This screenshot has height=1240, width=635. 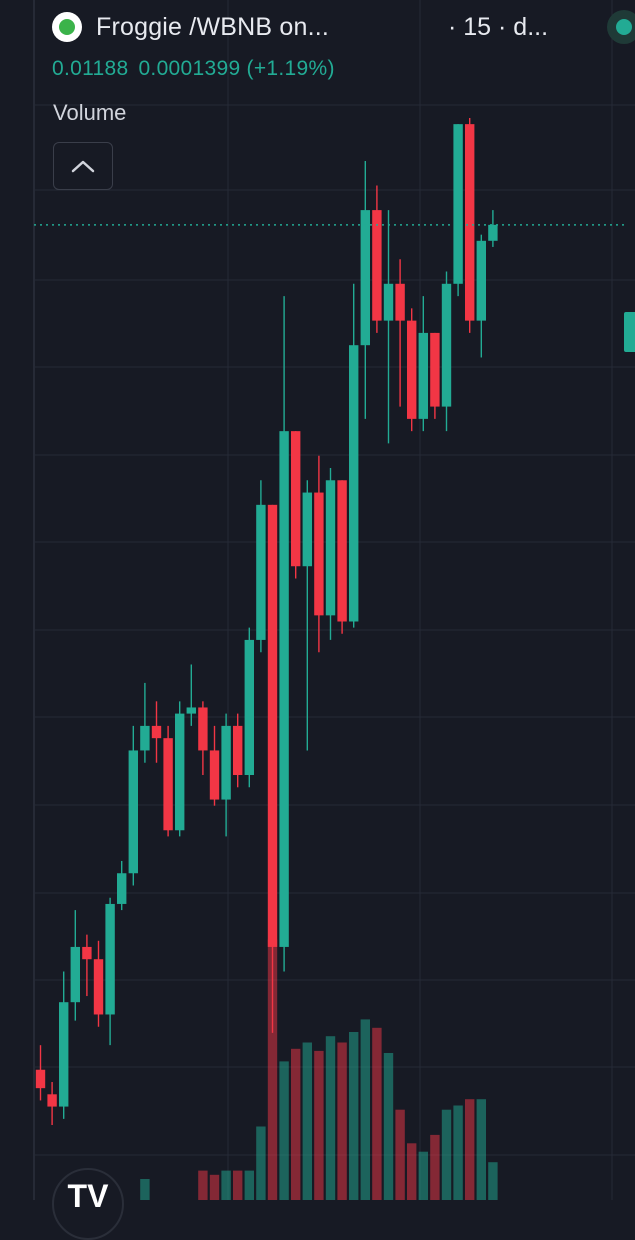 I want to click on last-price: 0.01188, so click(x=90, y=68).